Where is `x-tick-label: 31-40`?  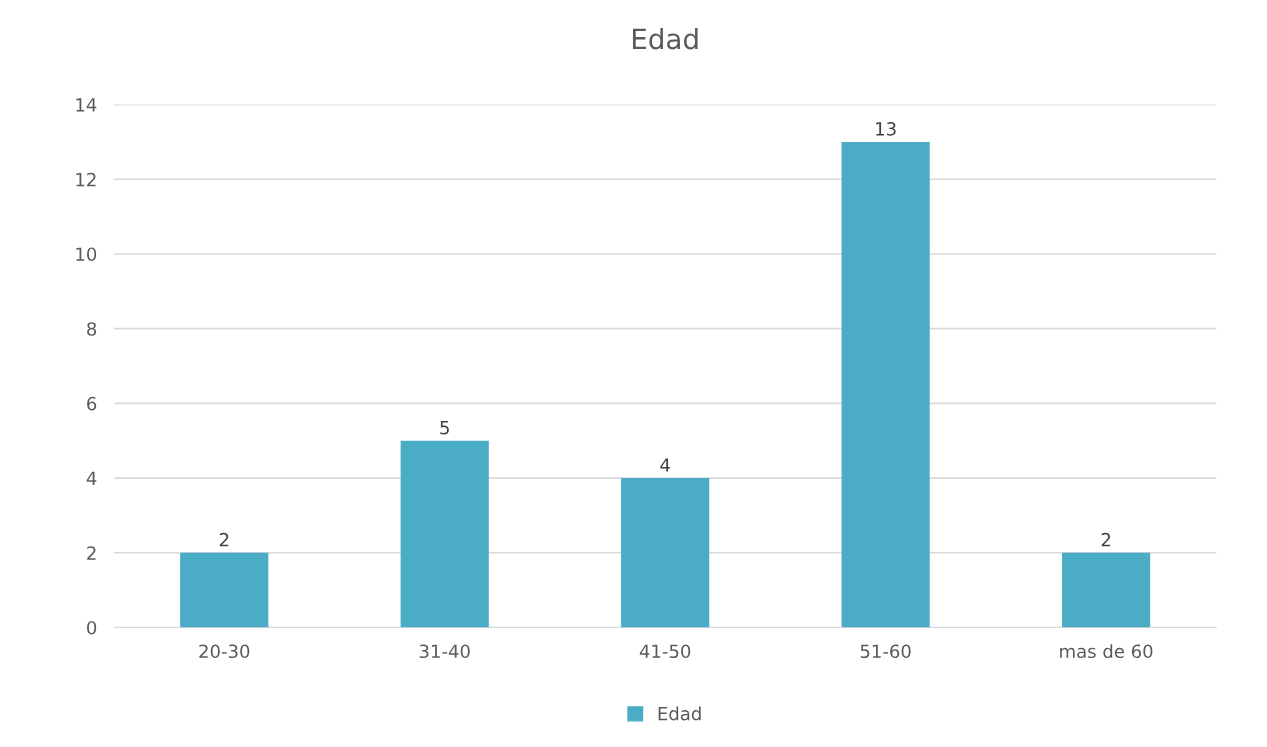
x-tick-label: 31-40 is located at coordinates (444, 651).